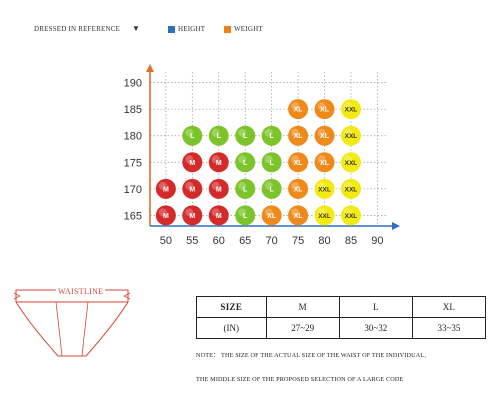 Image resolution: width=500 pixels, height=400 pixels. I want to click on y-tick-labels: 165 170 175 180 185 190, so click(133, 150).